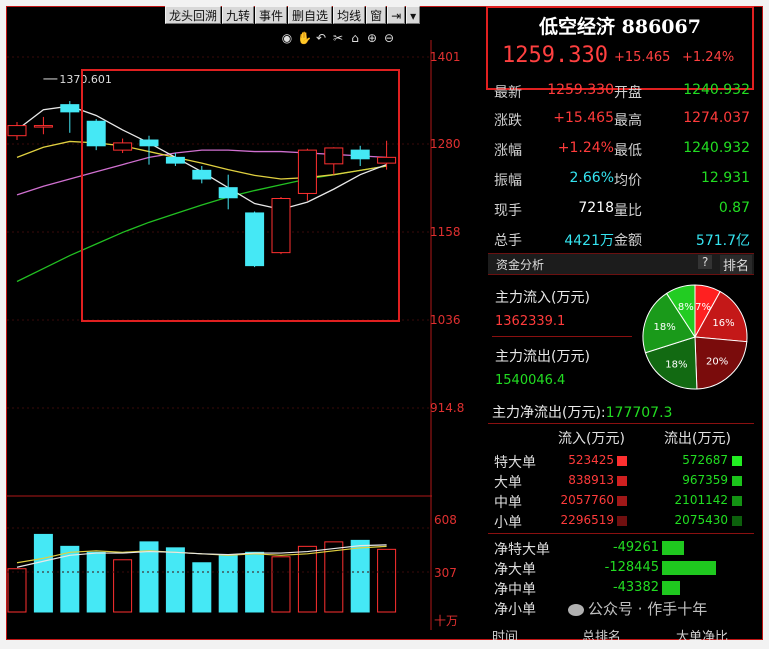 This screenshot has height=649, width=769. What do you see at coordinates (542, 357) in the screenshot?
I see `outflow-label: 主力流出(万元)` at bounding box center [542, 357].